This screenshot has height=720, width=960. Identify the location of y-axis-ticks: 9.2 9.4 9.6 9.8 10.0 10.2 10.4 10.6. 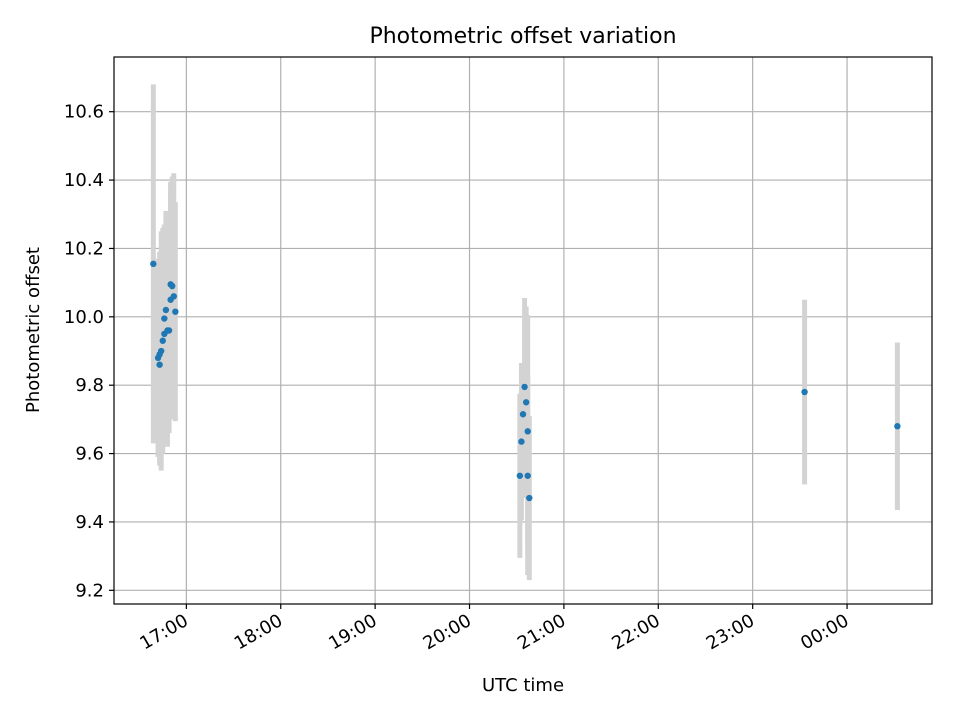
(89, 351).